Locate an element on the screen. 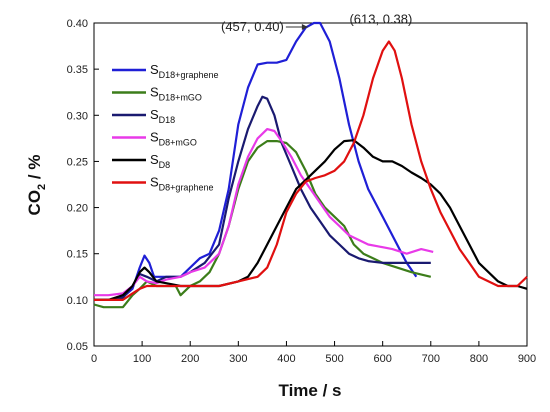 Image resolution: width=550 pixels, height=412 pixels. y-tick-label: 0.05 is located at coordinates (77, 347).